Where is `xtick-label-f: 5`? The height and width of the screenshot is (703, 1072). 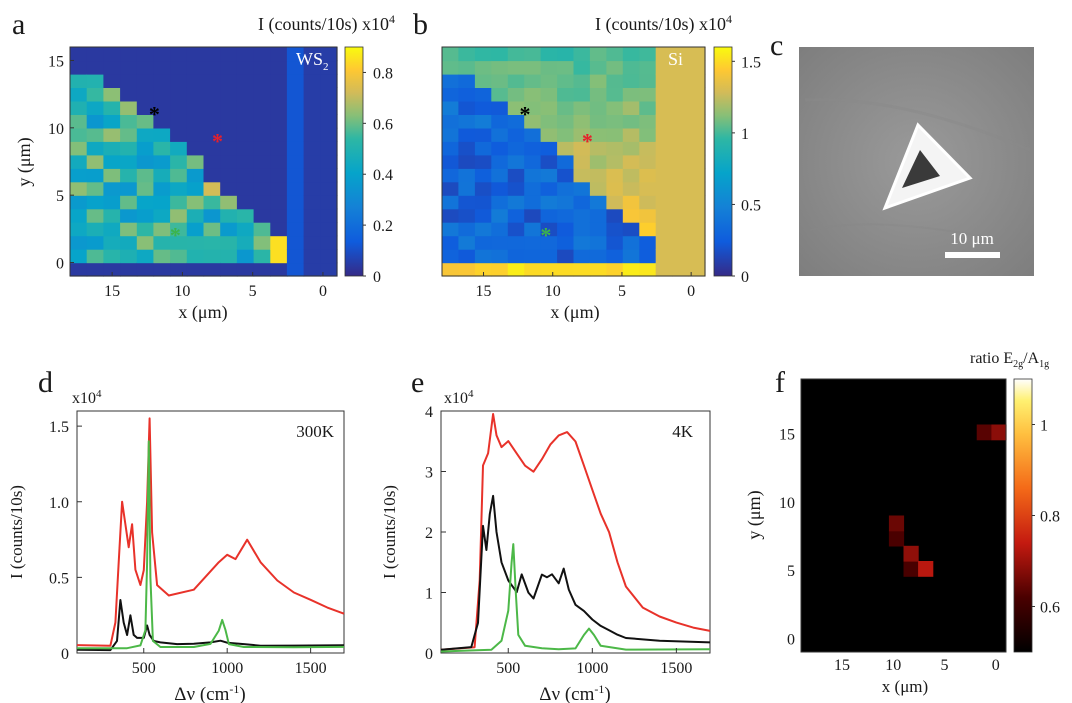 xtick-label-f: 5 is located at coordinates (945, 665).